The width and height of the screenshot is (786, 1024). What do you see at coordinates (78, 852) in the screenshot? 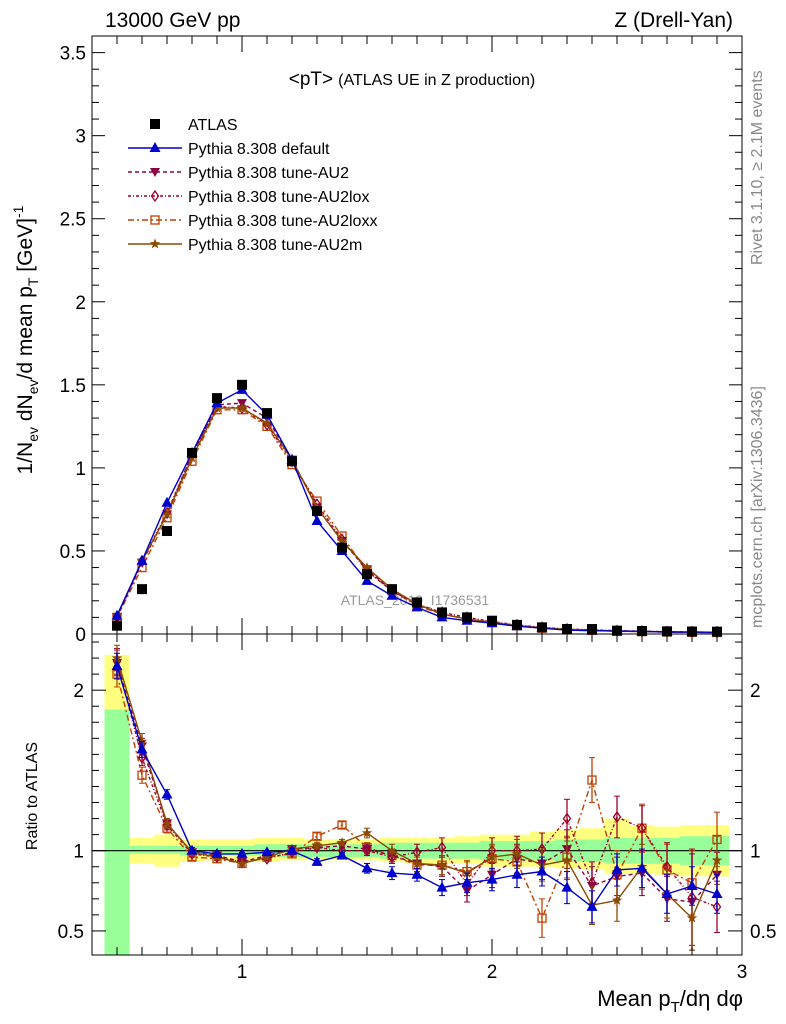
I see `ratio-y-tick-label: 1` at bounding box center [78, 852].